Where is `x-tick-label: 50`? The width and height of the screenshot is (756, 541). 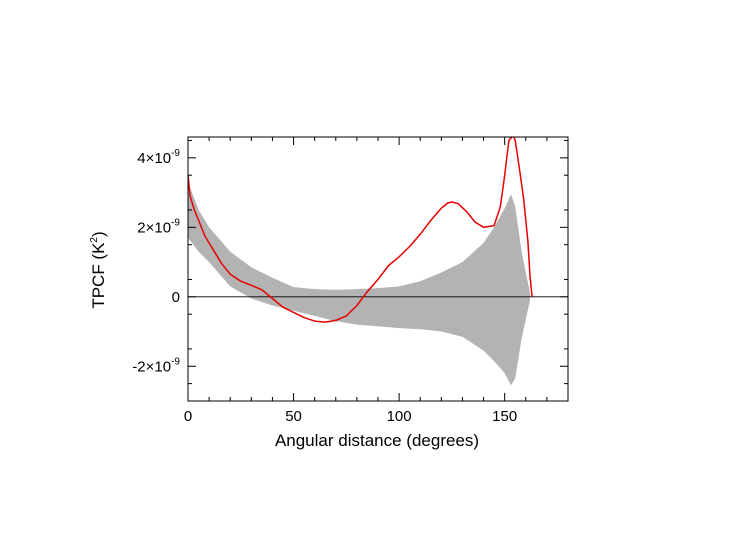
x-tick-label: 50 is located at coordinates (293, 416).